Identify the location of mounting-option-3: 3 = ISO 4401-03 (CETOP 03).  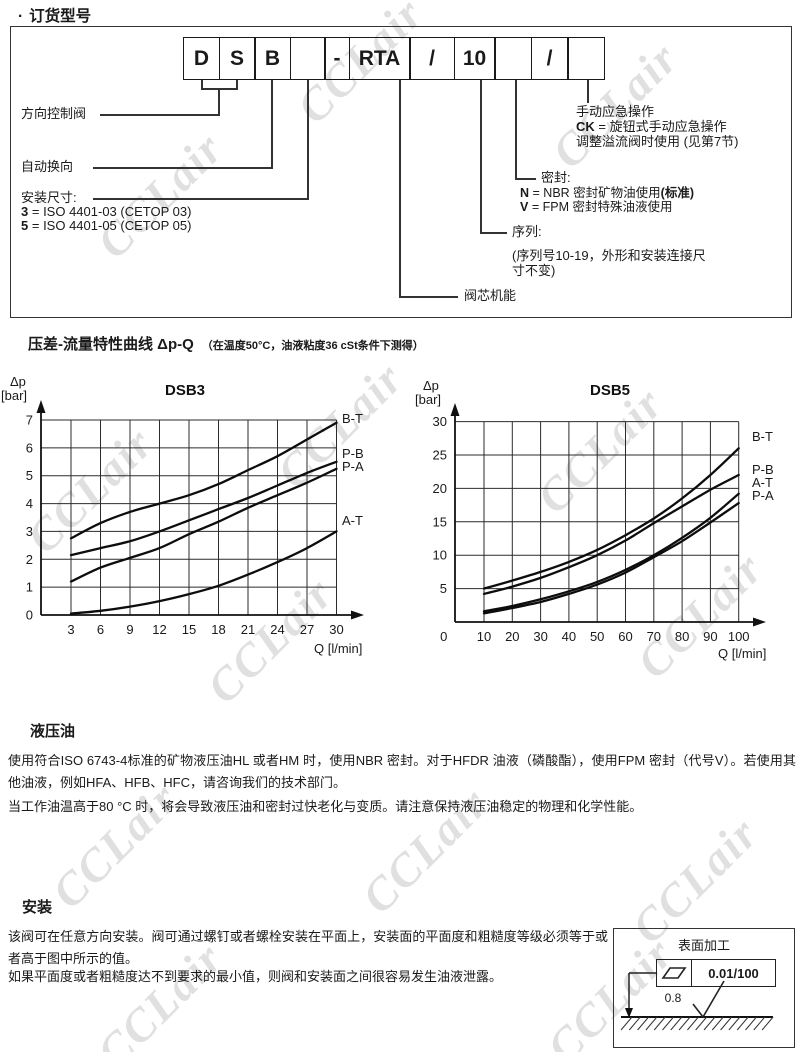
(106, 211).